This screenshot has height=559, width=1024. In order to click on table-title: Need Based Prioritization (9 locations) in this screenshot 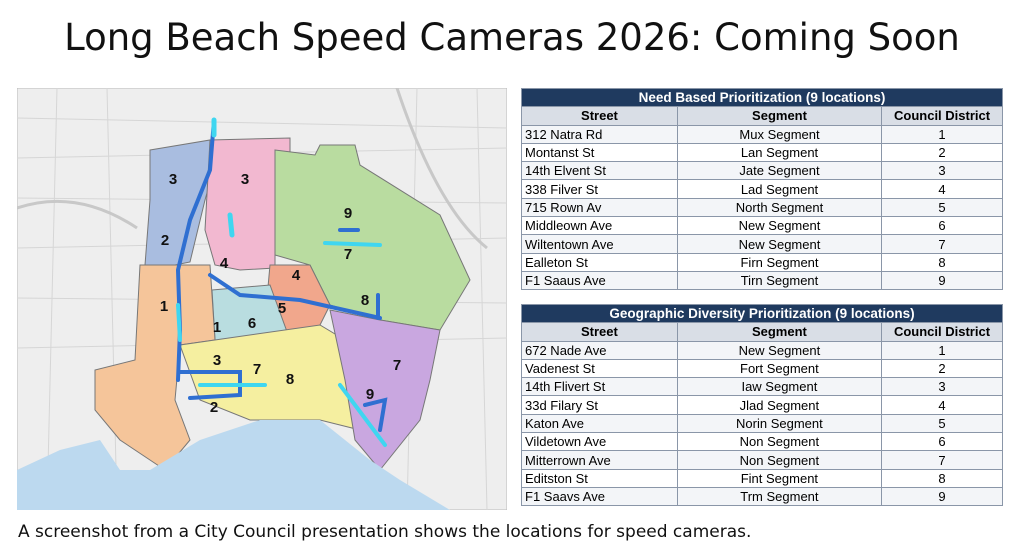, I will do `click(762, 97)`.